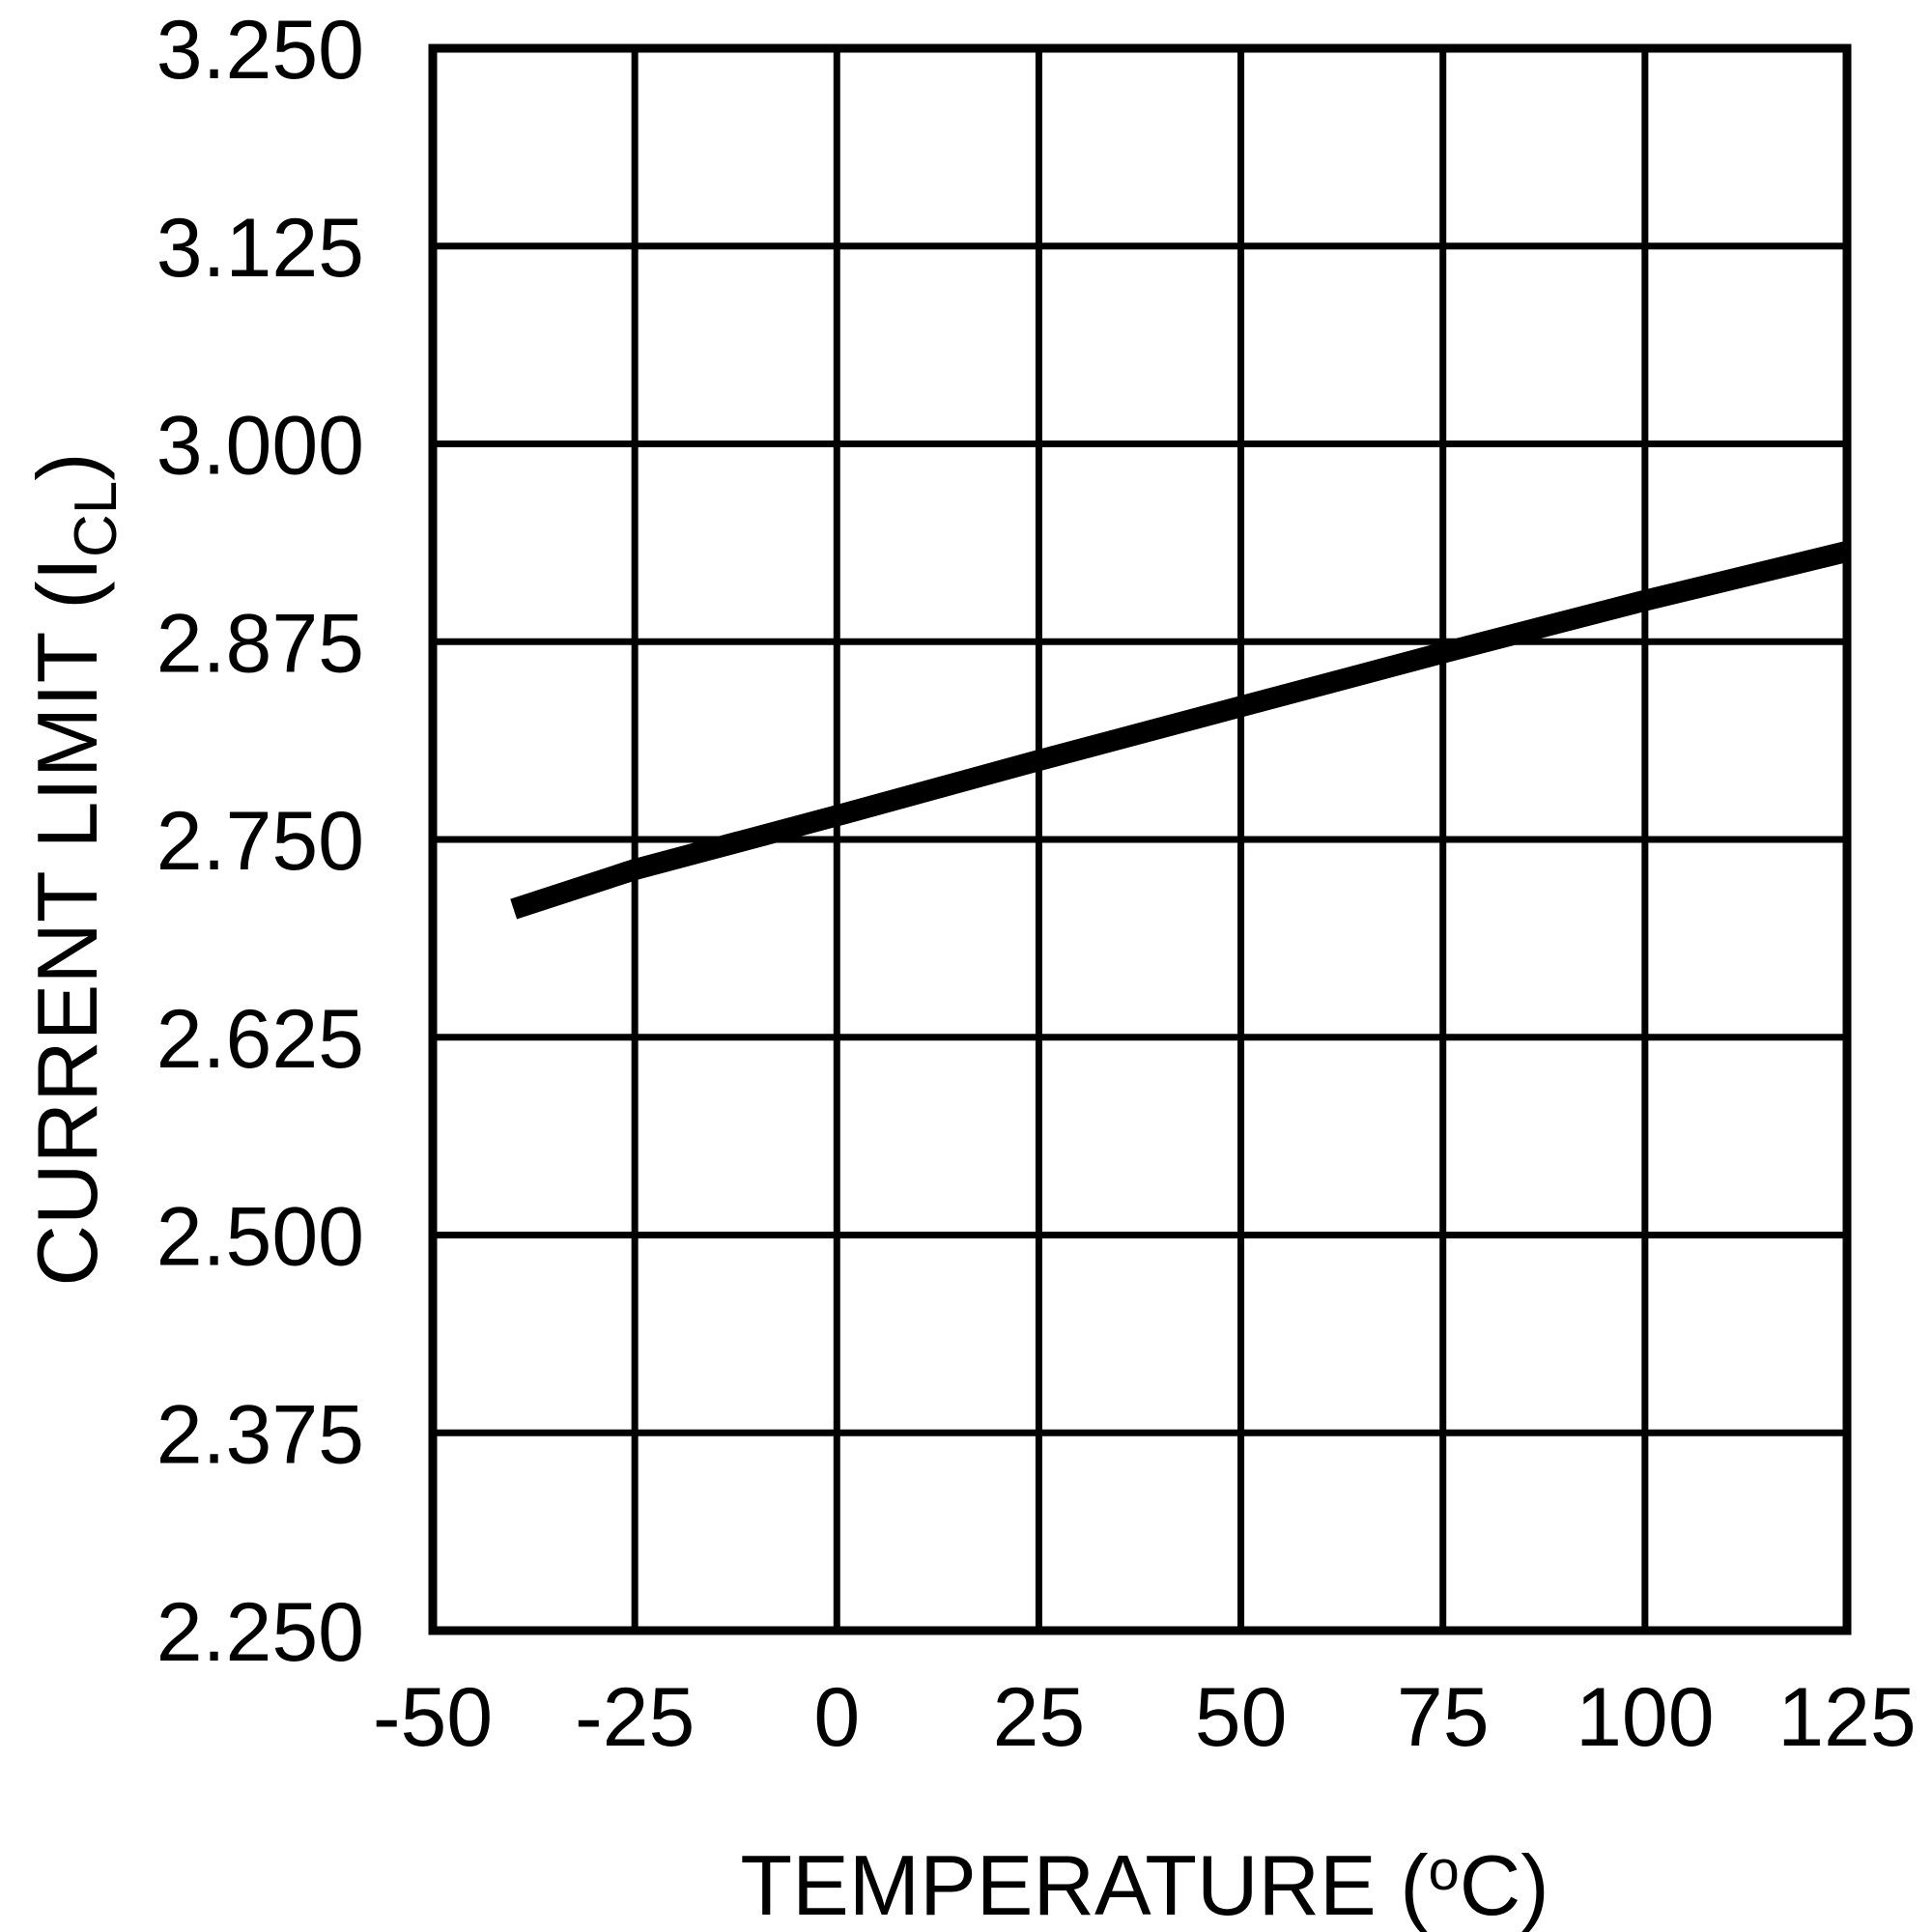 This screenshot has width=1932, height=1932. What do you see at coordinates (1084, 1884) in the screenshot?
I see `x-axis-title-main: TEMPERATURE (` at bounding box center [1084, 1884].